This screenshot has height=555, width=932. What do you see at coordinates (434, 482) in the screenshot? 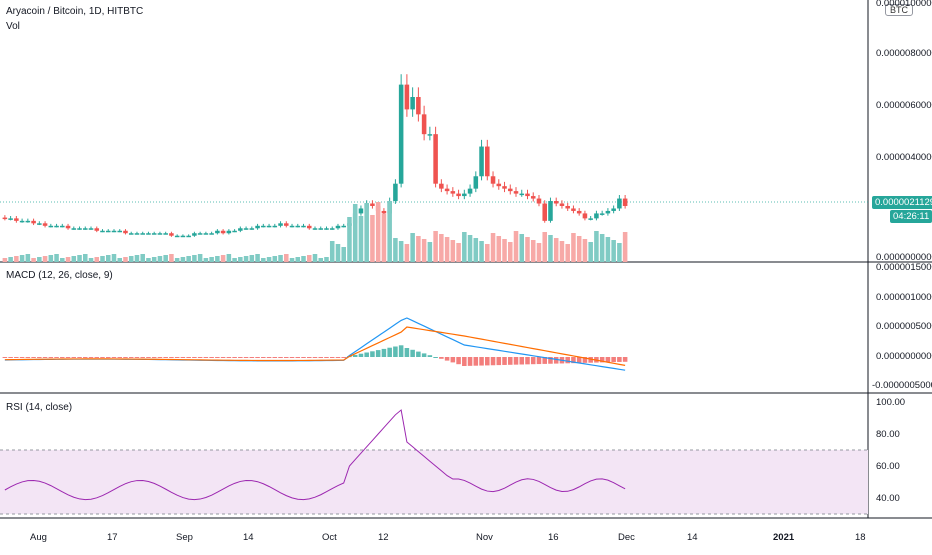
I see `rsi-band` at bounding box center [434, 482].